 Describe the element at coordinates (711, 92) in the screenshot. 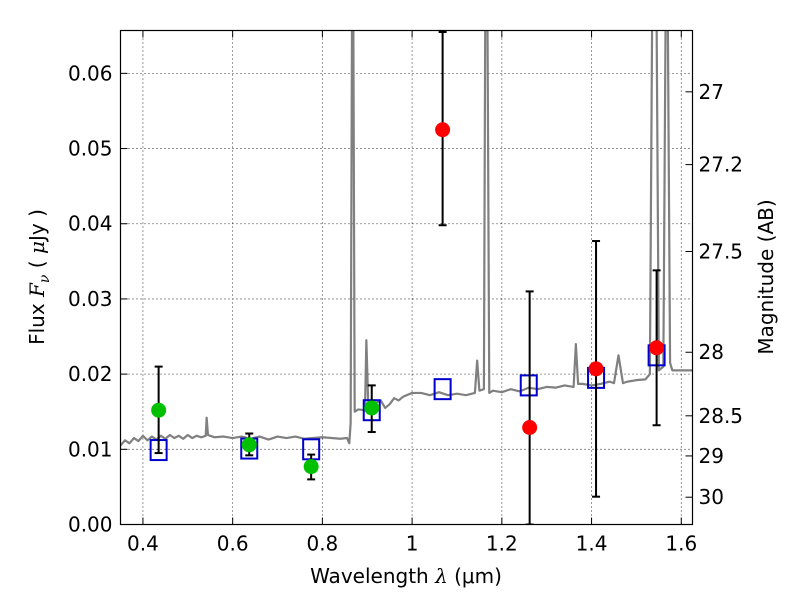

I see `y2-tick-label: 27` at that location.